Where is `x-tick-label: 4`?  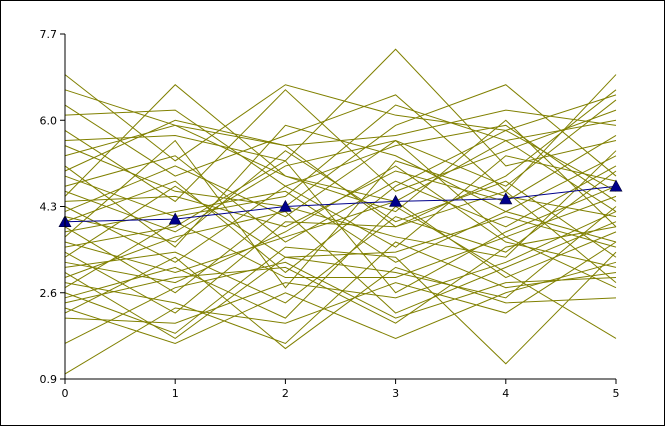
x-tick-label: 4 is located at coordinates (505, 393).